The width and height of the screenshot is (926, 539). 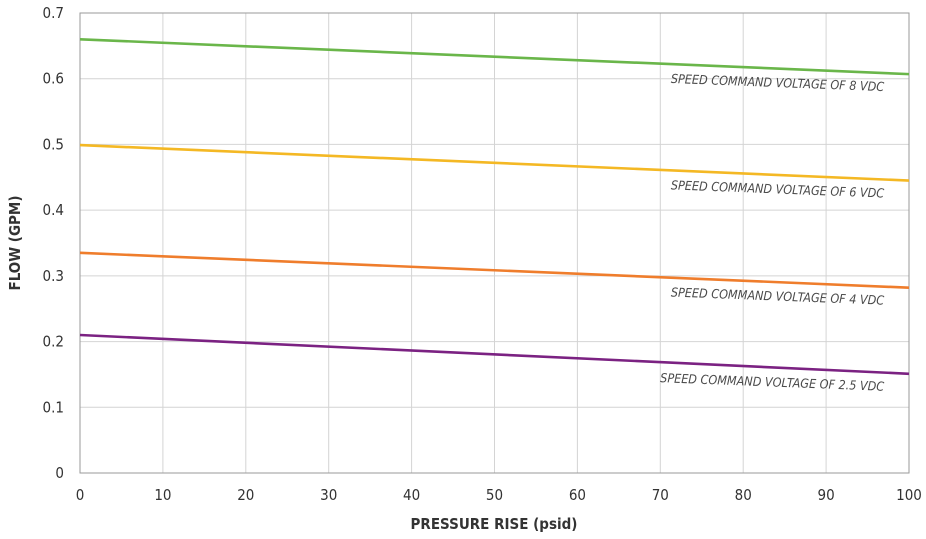 I want to click on y-tick-label: 0.1, so click(x=53, y=407).